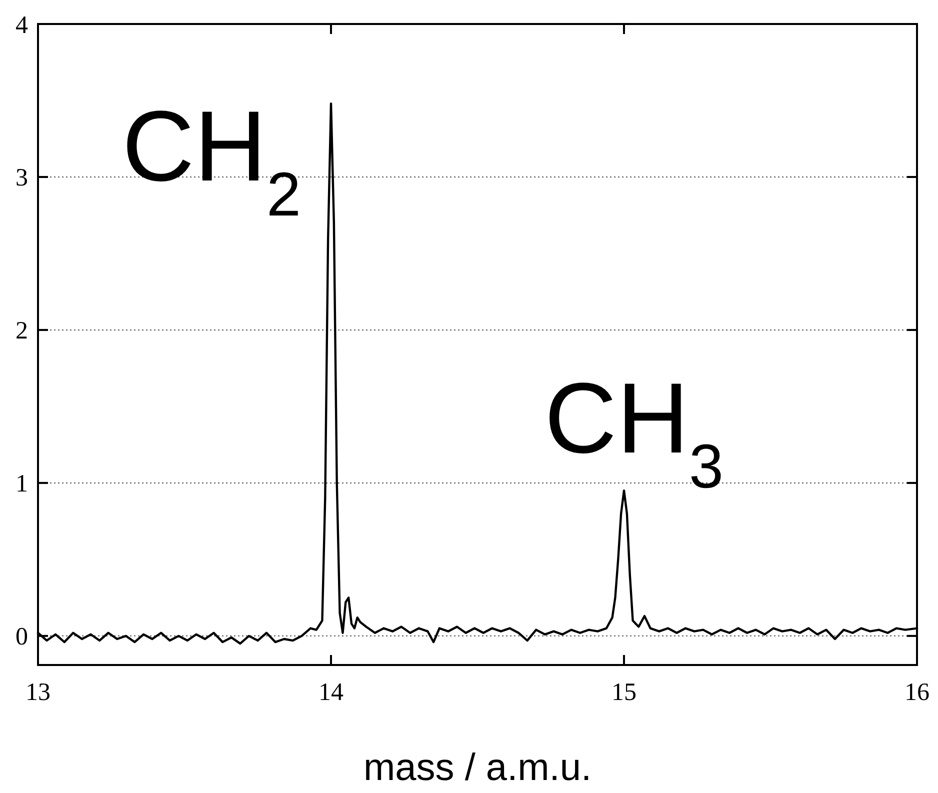  I want to click on y-tick-label: 2, so click(22, 331).